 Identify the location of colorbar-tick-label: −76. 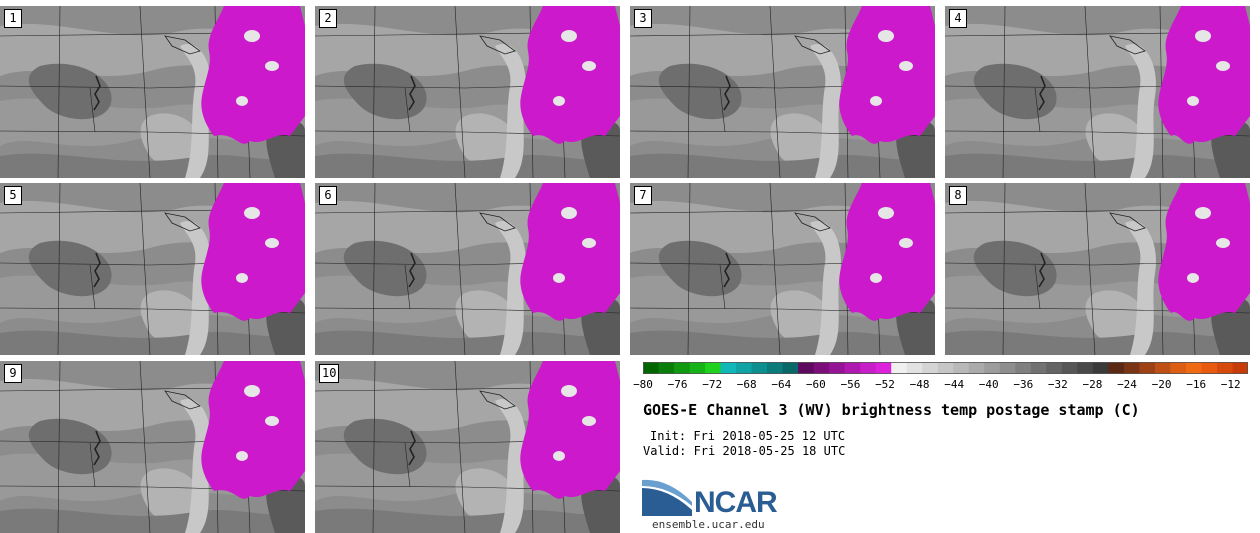
(677, 384).